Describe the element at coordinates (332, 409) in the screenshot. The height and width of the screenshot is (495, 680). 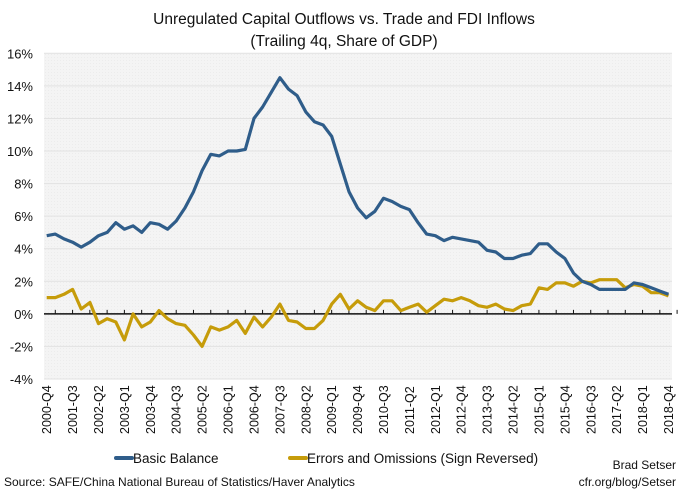
I see `x-tick-label: 2009-Q1` at that location.